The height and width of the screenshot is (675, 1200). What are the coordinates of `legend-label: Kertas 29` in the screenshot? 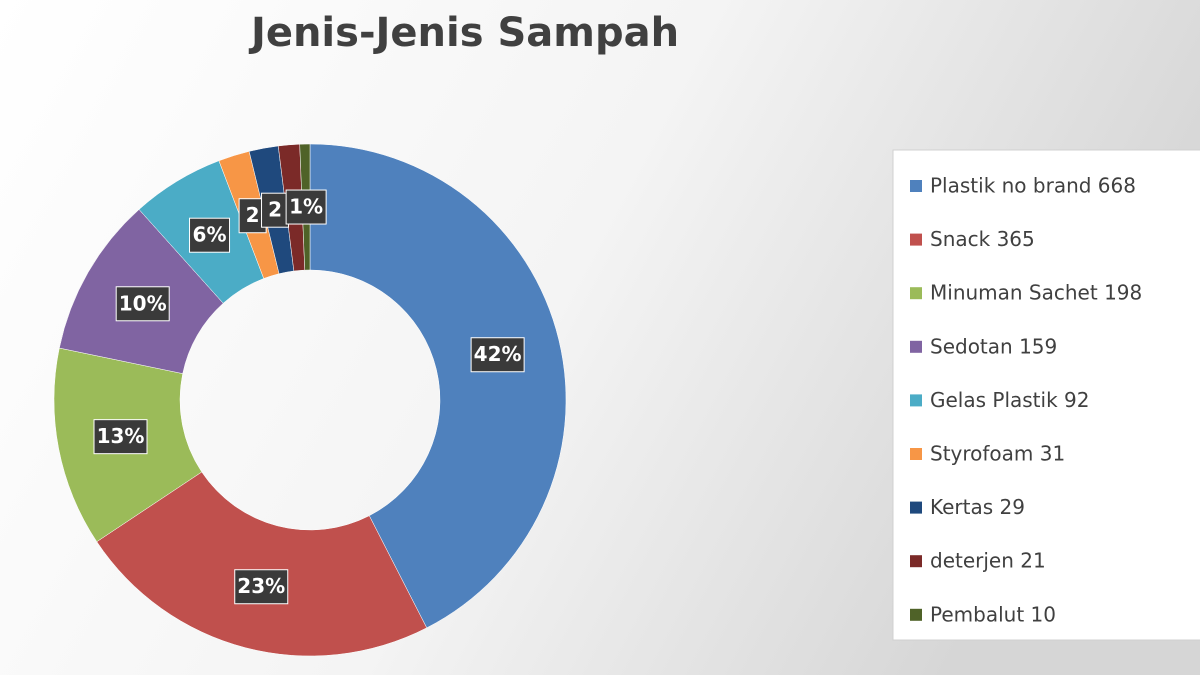 It's located at (977, 507).